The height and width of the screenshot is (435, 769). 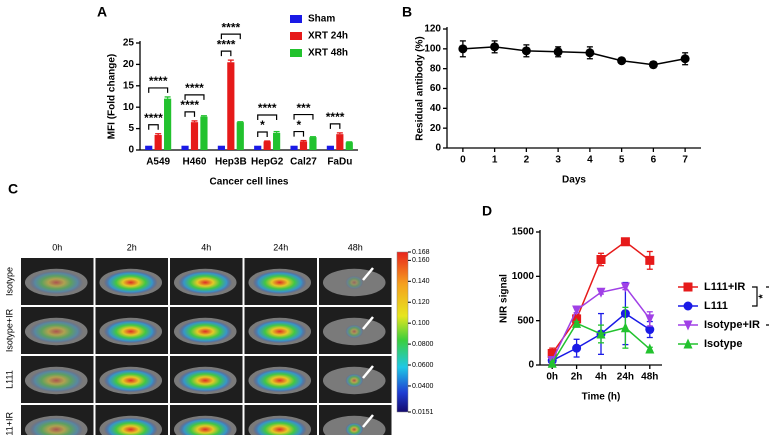 What do you see at coordinates (527, 160) in the screenshot?
I see `x-tick-label: 2` at bounding box center [527, 160].